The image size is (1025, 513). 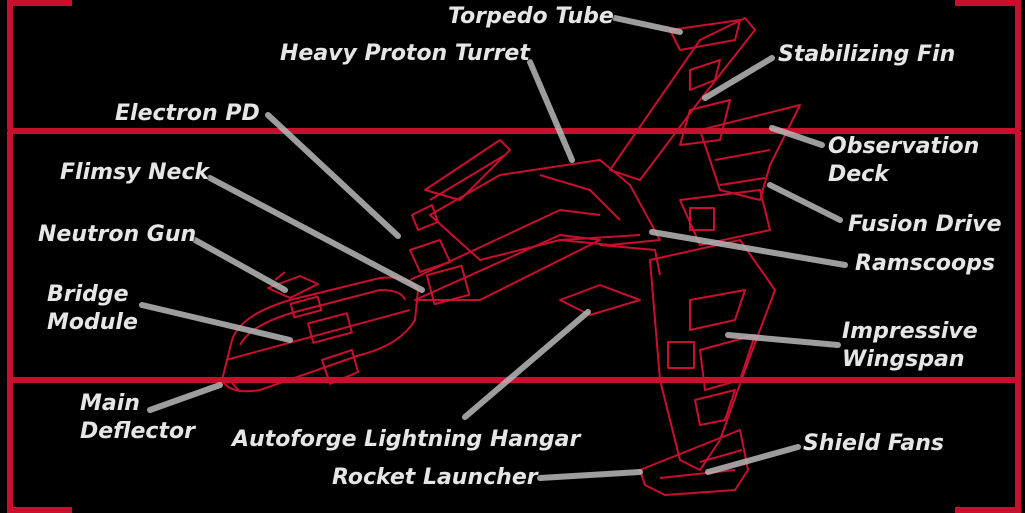 I want to click on label-fusion-drive: Fusion Drive, so click(x=925, y=225).